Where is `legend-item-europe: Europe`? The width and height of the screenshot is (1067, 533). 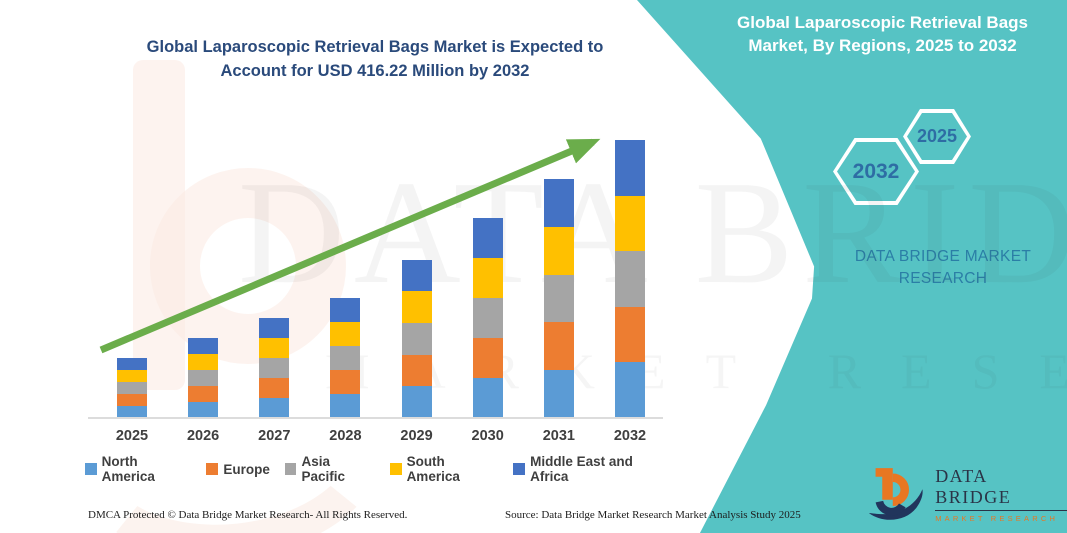
legend-item-europe: Europe is located at coordinates (238, 469).